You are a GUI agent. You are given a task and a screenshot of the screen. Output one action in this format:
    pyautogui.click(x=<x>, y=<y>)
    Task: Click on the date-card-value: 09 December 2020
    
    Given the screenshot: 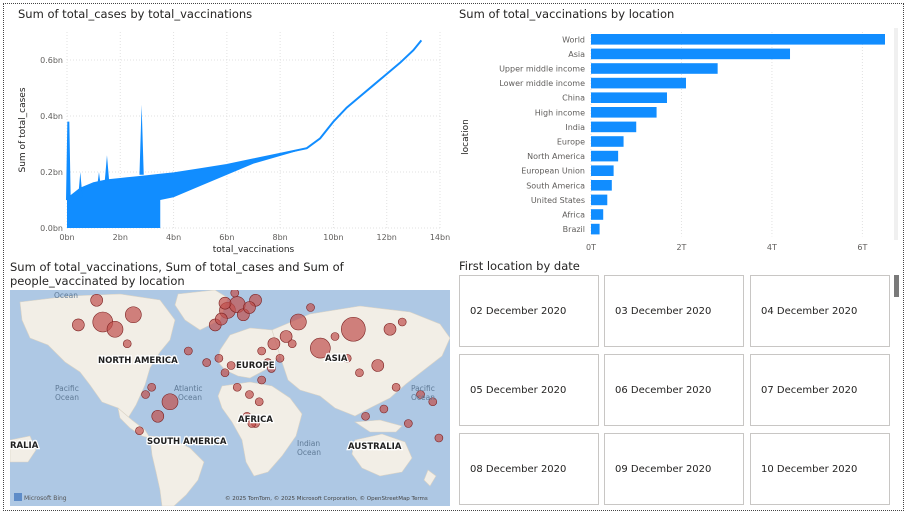 What is the action you would take?
    pyautogui.click(x=663, y=469)
    